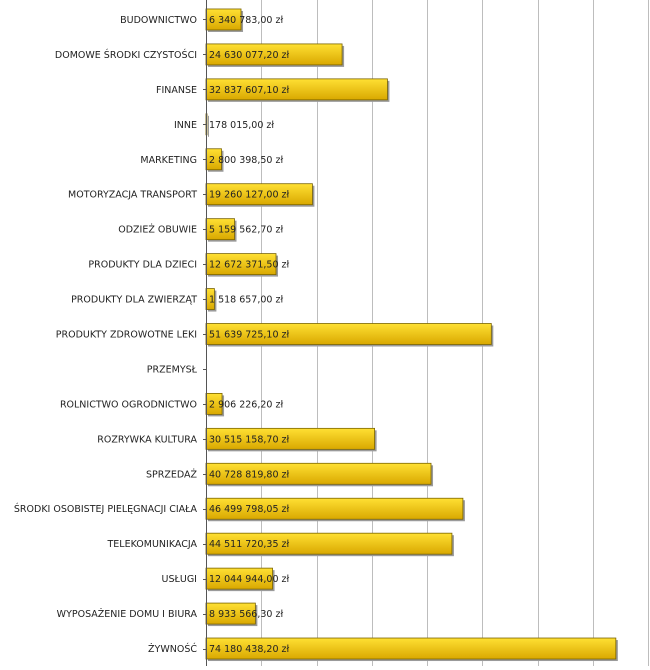  Describe the element at coordinates (249, 265) in the screenshot. I see `value-label: 12 672 371,50 zł` at that location.